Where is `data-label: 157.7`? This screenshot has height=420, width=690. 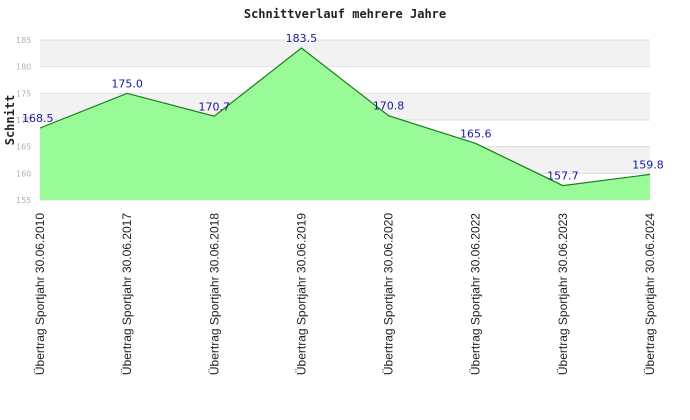
data-label: 157.7 is located at coordinates (563, 176).